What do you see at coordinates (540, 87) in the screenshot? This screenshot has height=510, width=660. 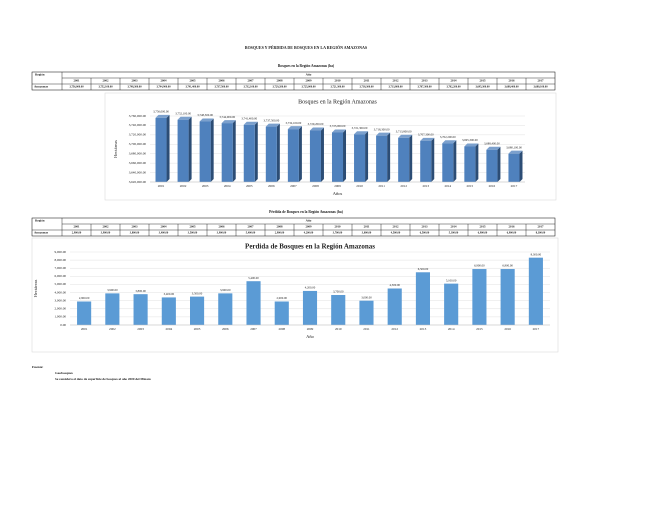 I see `table-cell: 3,680,100.00` at bounding box center [540, 87].